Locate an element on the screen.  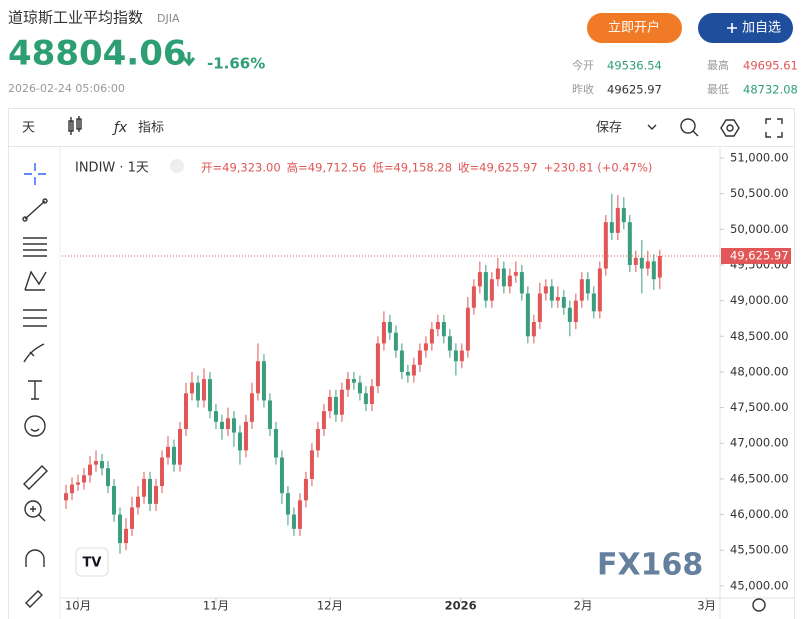
save-button: 保存 is located at coordinates (609, 128).